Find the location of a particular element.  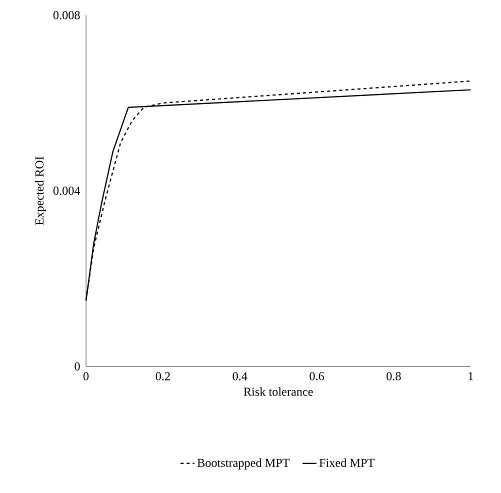

legend-label: Fixed MPT is located at coordinates (346, 463).